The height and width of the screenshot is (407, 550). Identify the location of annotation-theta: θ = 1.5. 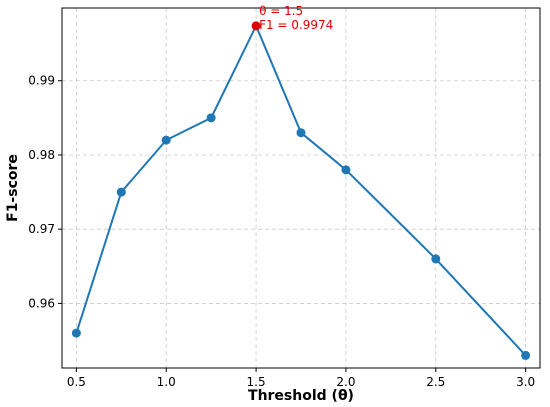
(281, 11).